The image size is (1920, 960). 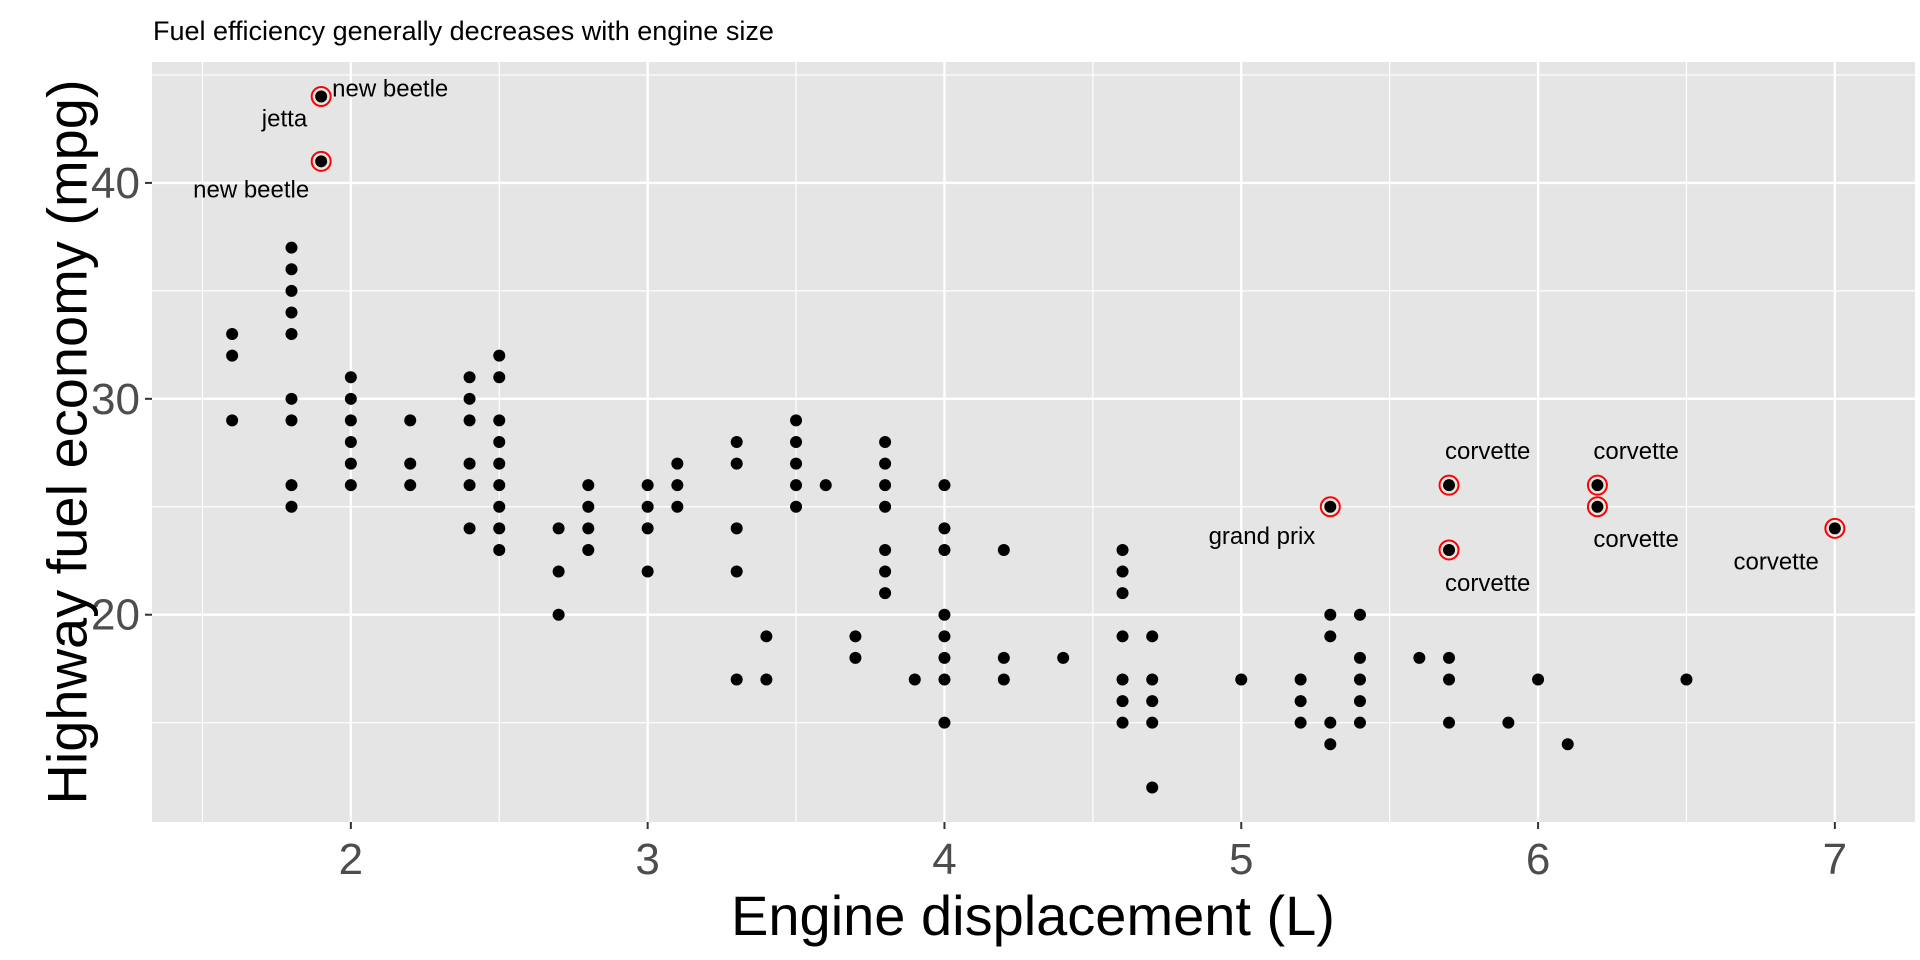 What do you see at coordinates (115, 615) in the screenshot?
I see `y-tick-label: 20` at bounding box center [115, 615].